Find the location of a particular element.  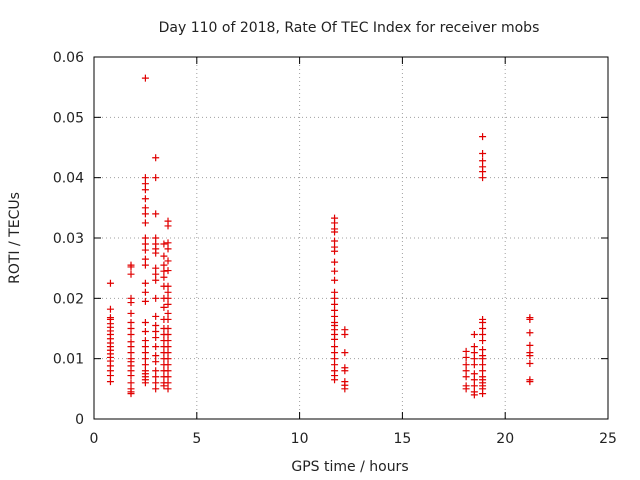

x-tick-label: 5 is located at coordinates (196, 439).